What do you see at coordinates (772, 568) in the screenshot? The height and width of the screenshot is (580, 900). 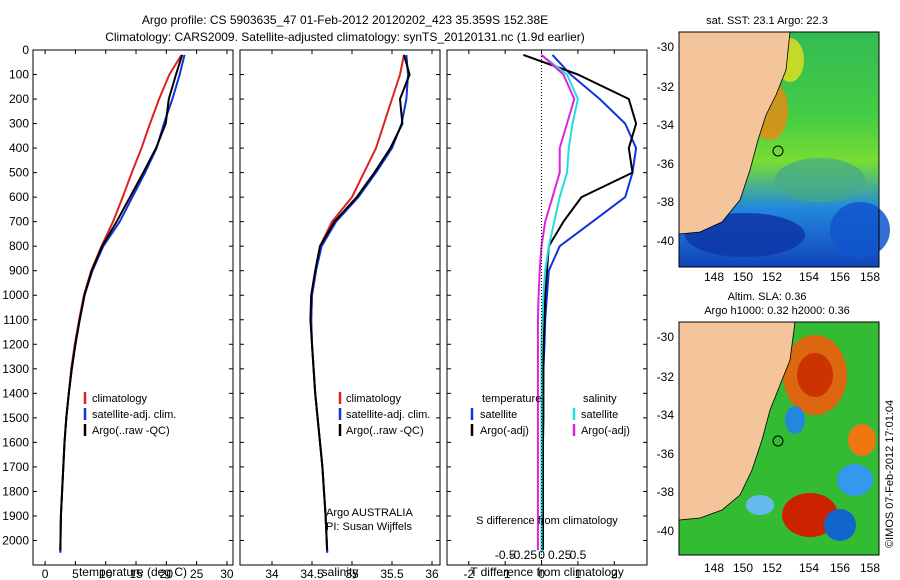 I see `lon-tick: 152` at bounding box center [772, 568].